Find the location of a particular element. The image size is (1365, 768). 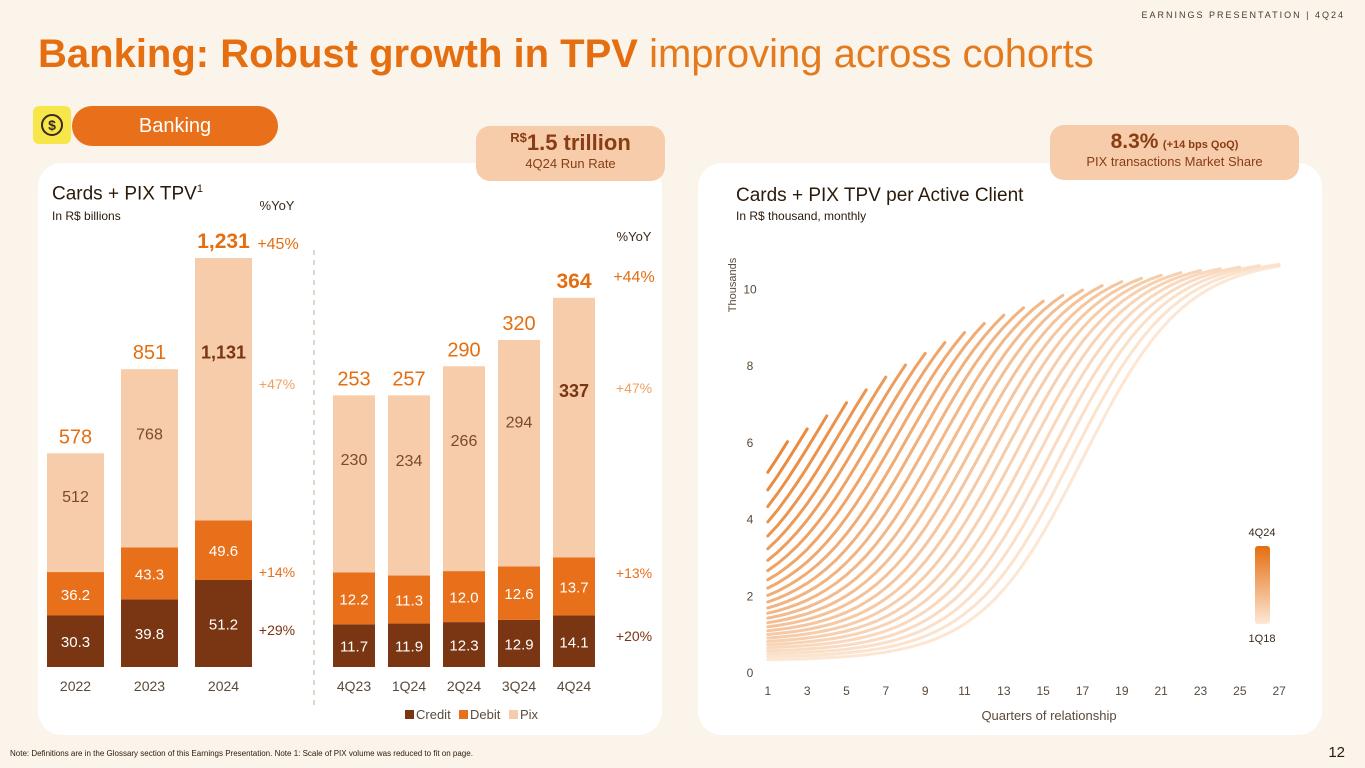

label-total: 257 is located at coordinates (408, 379).